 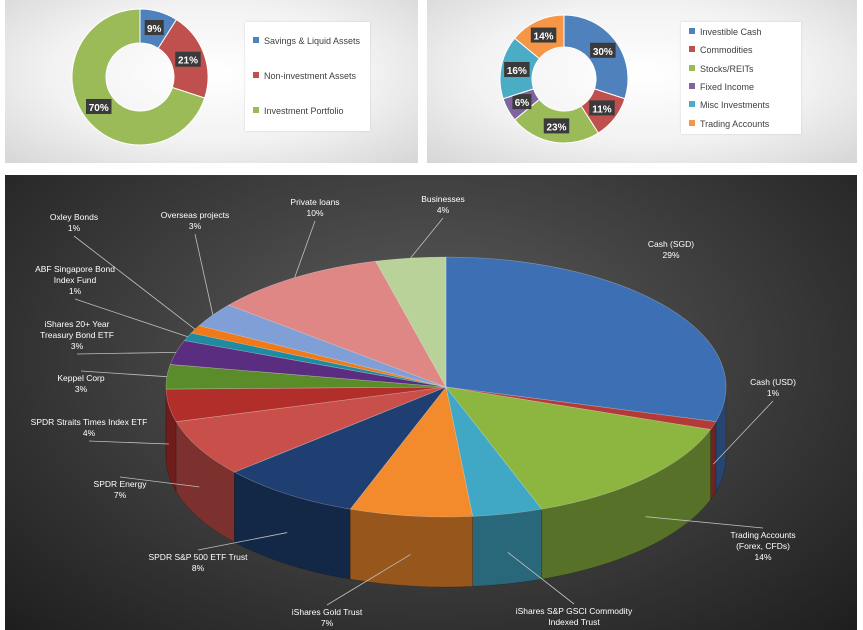 What do you see at coordinates (727, 68) in the screenshot?
I see `legend-label: Stocks/REITs` at bounding box center [727, 68].